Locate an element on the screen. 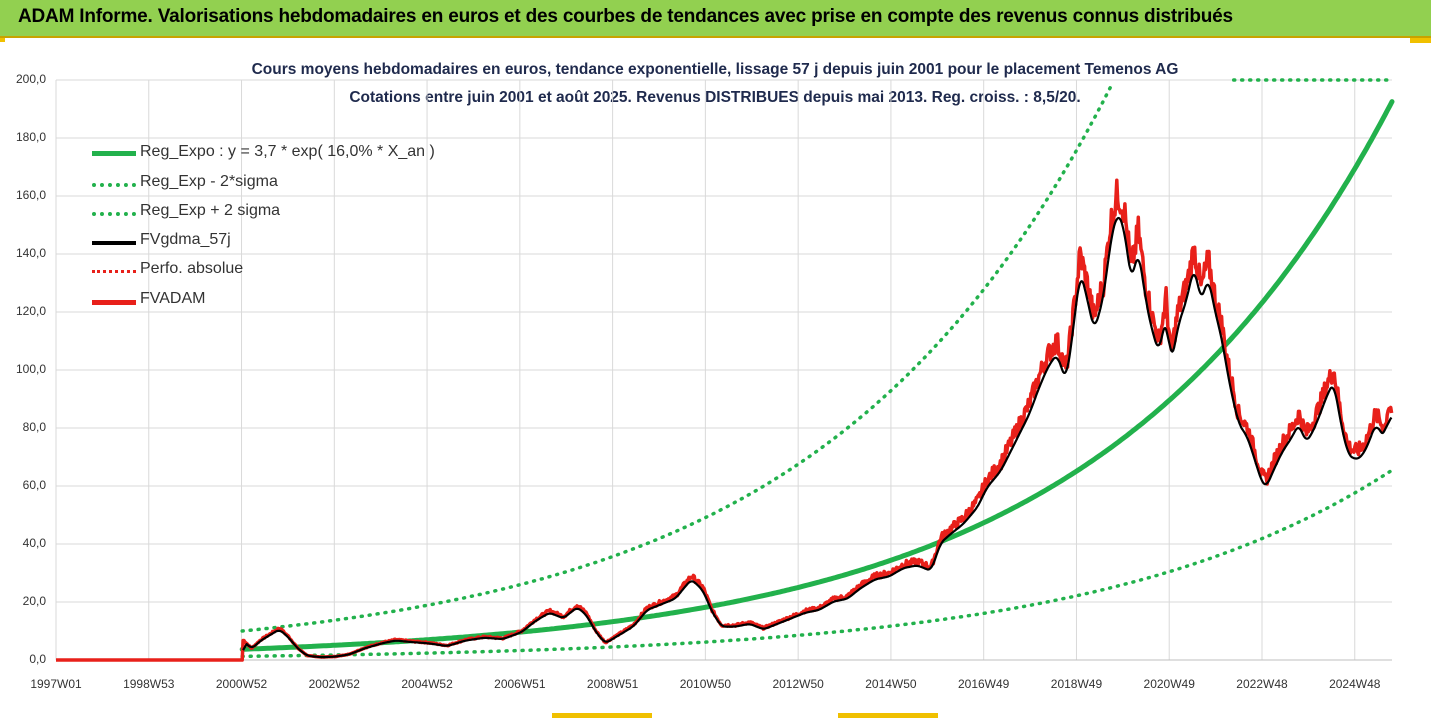  corner-accent-right is located at coordinates (1420, 40).